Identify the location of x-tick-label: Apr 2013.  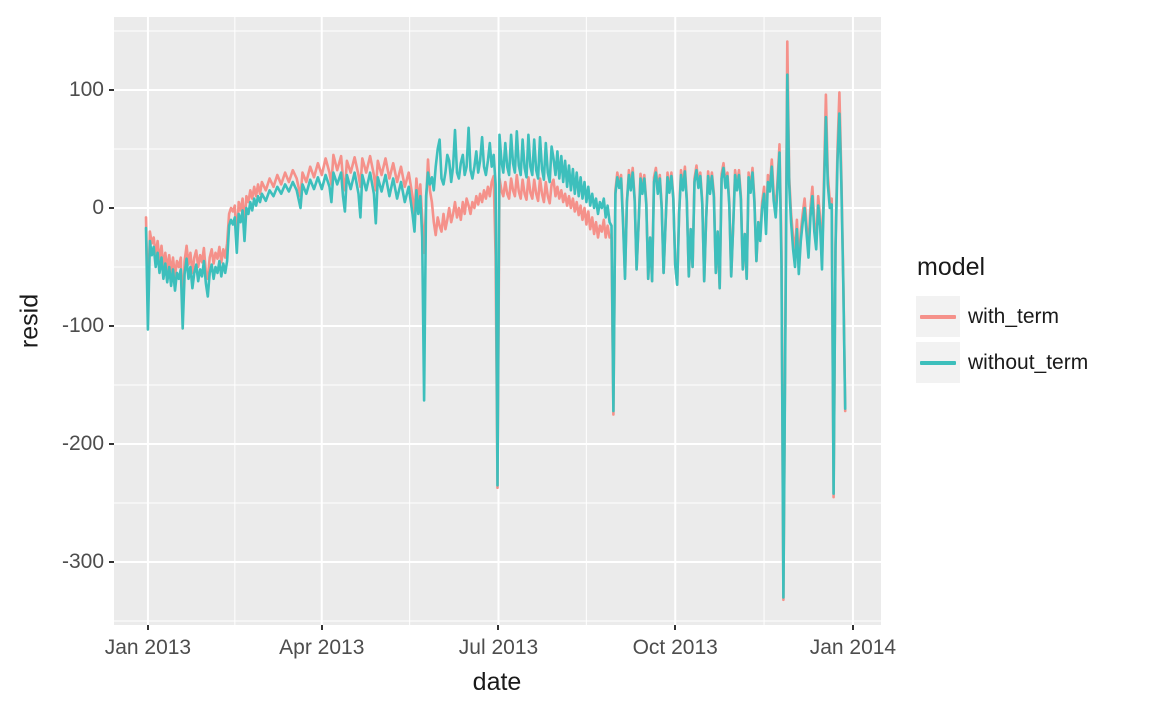
(322, 647).